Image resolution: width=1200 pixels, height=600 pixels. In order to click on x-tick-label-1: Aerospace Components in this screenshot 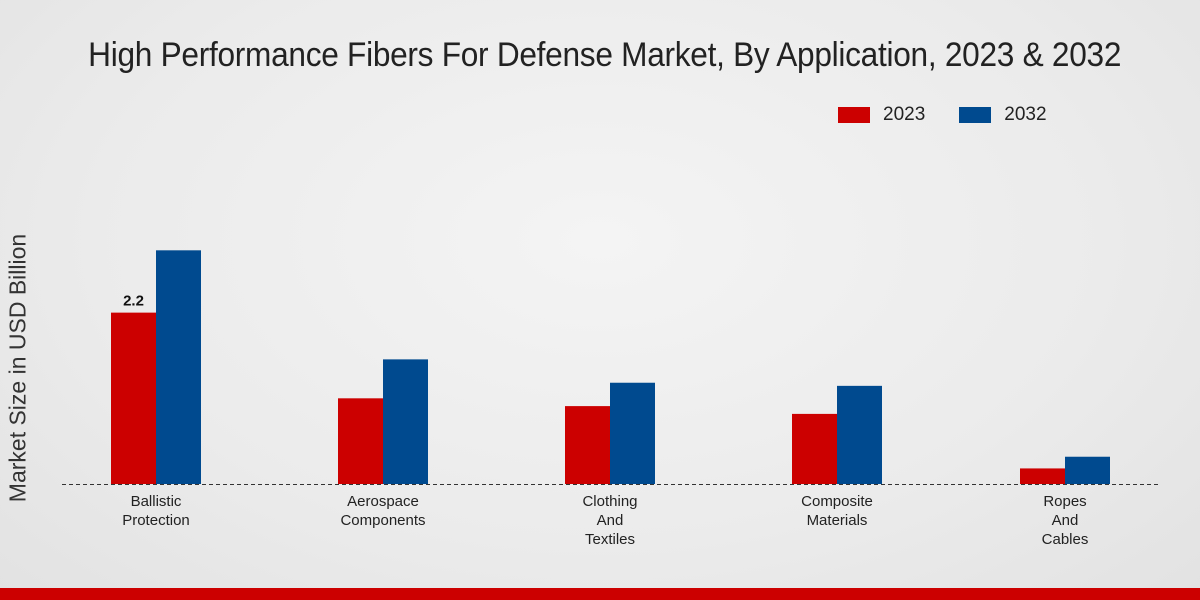, I will do `click(383, 511)`.